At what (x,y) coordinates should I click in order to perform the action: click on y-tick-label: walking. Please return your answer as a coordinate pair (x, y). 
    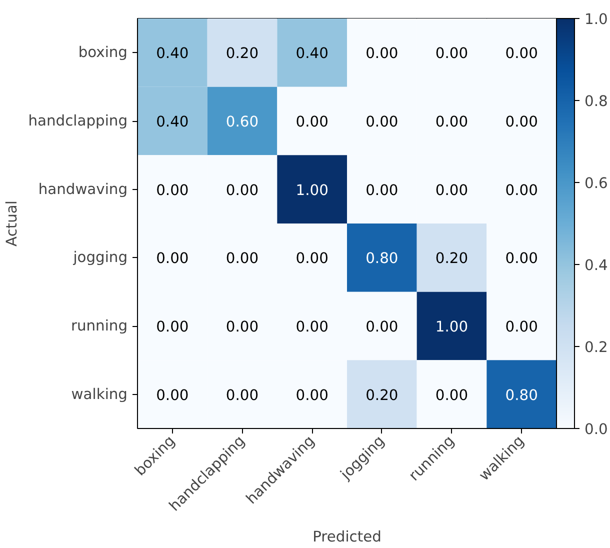
    Looking at the image, I should click on (99, 394).